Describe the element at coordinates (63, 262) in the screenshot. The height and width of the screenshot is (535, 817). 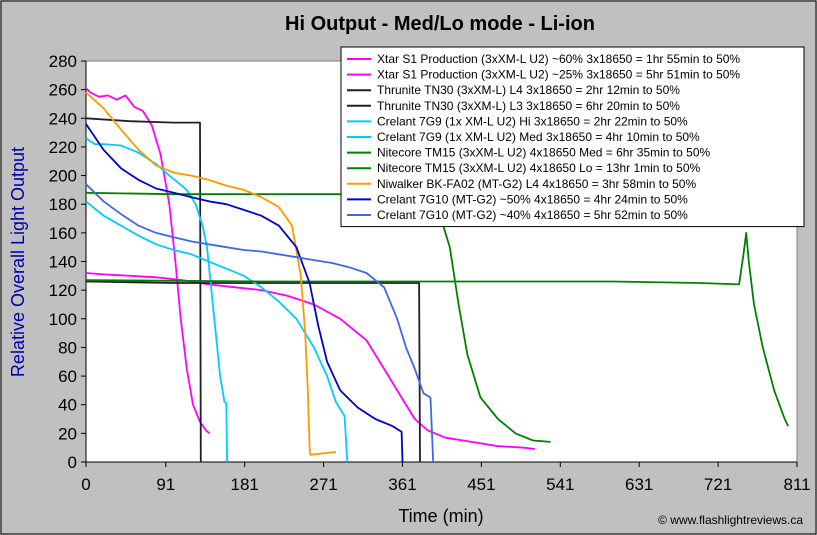
I see `y-tick-label: 140` at that location.